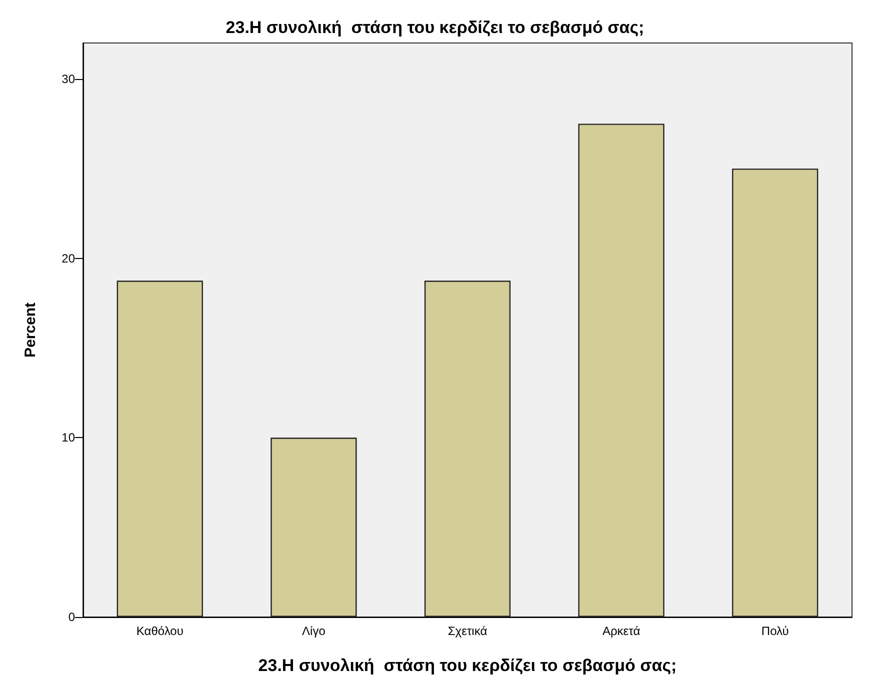 This screenshot has height=693, width=870. Describe the element at coordinates (467, 665) in the screenshot. I see `x-axis-title: 23.Η συνολική στάση του κερδίζει το σεβασμό σας;` at that location.